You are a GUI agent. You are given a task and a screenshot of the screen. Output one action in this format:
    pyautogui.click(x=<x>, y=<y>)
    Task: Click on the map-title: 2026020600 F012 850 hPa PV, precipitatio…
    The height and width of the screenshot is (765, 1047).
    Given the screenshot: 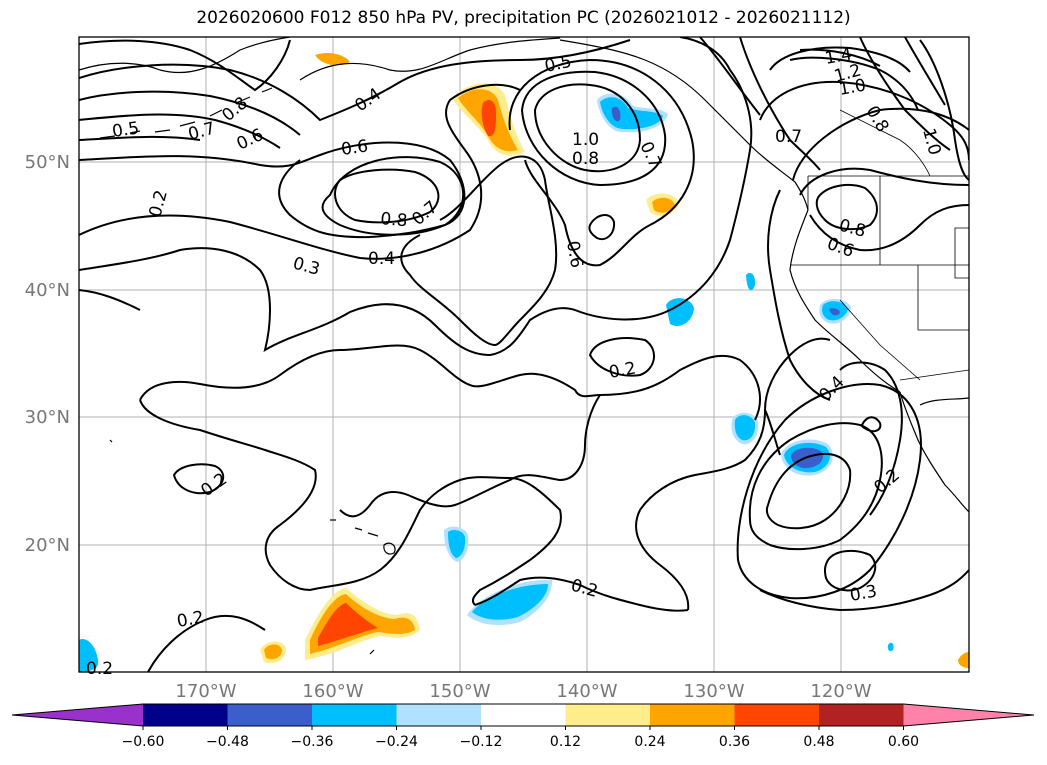 What is the action you would take?
    pyautogui.click(x=523, y=18)
    